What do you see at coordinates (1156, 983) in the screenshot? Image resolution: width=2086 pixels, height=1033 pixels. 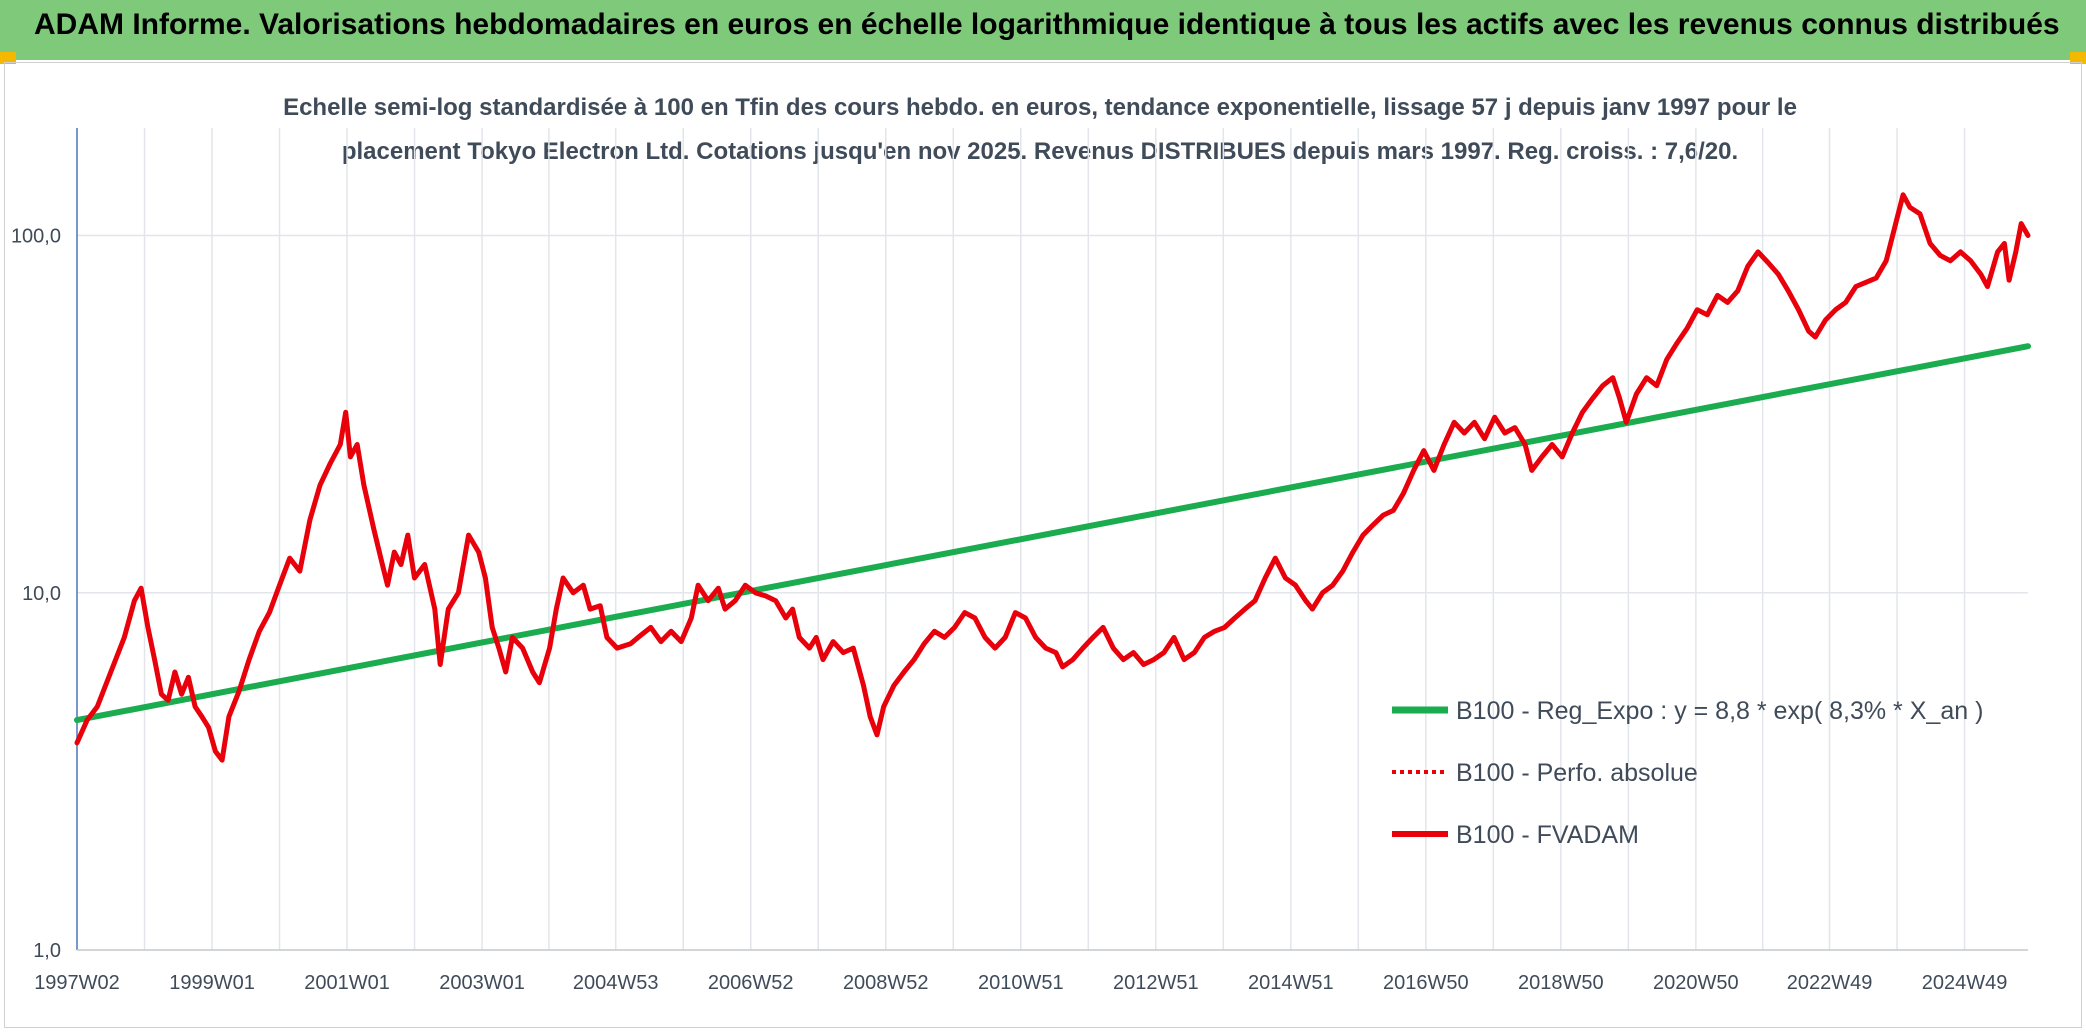 I see `x-tick-label: 2012W51` at bounding box center [1156, 983].